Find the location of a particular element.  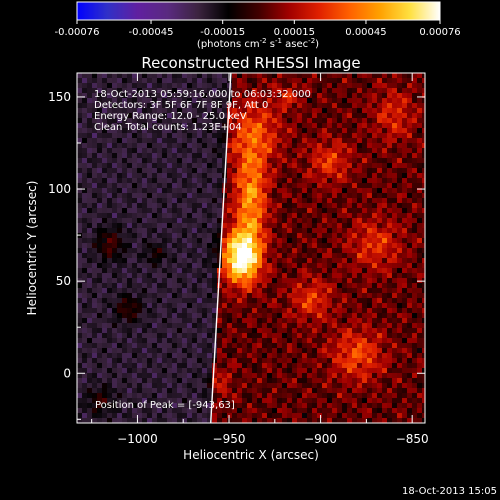

colorbar-tick-label: 0.00076 is located at coordinates (439, 32).